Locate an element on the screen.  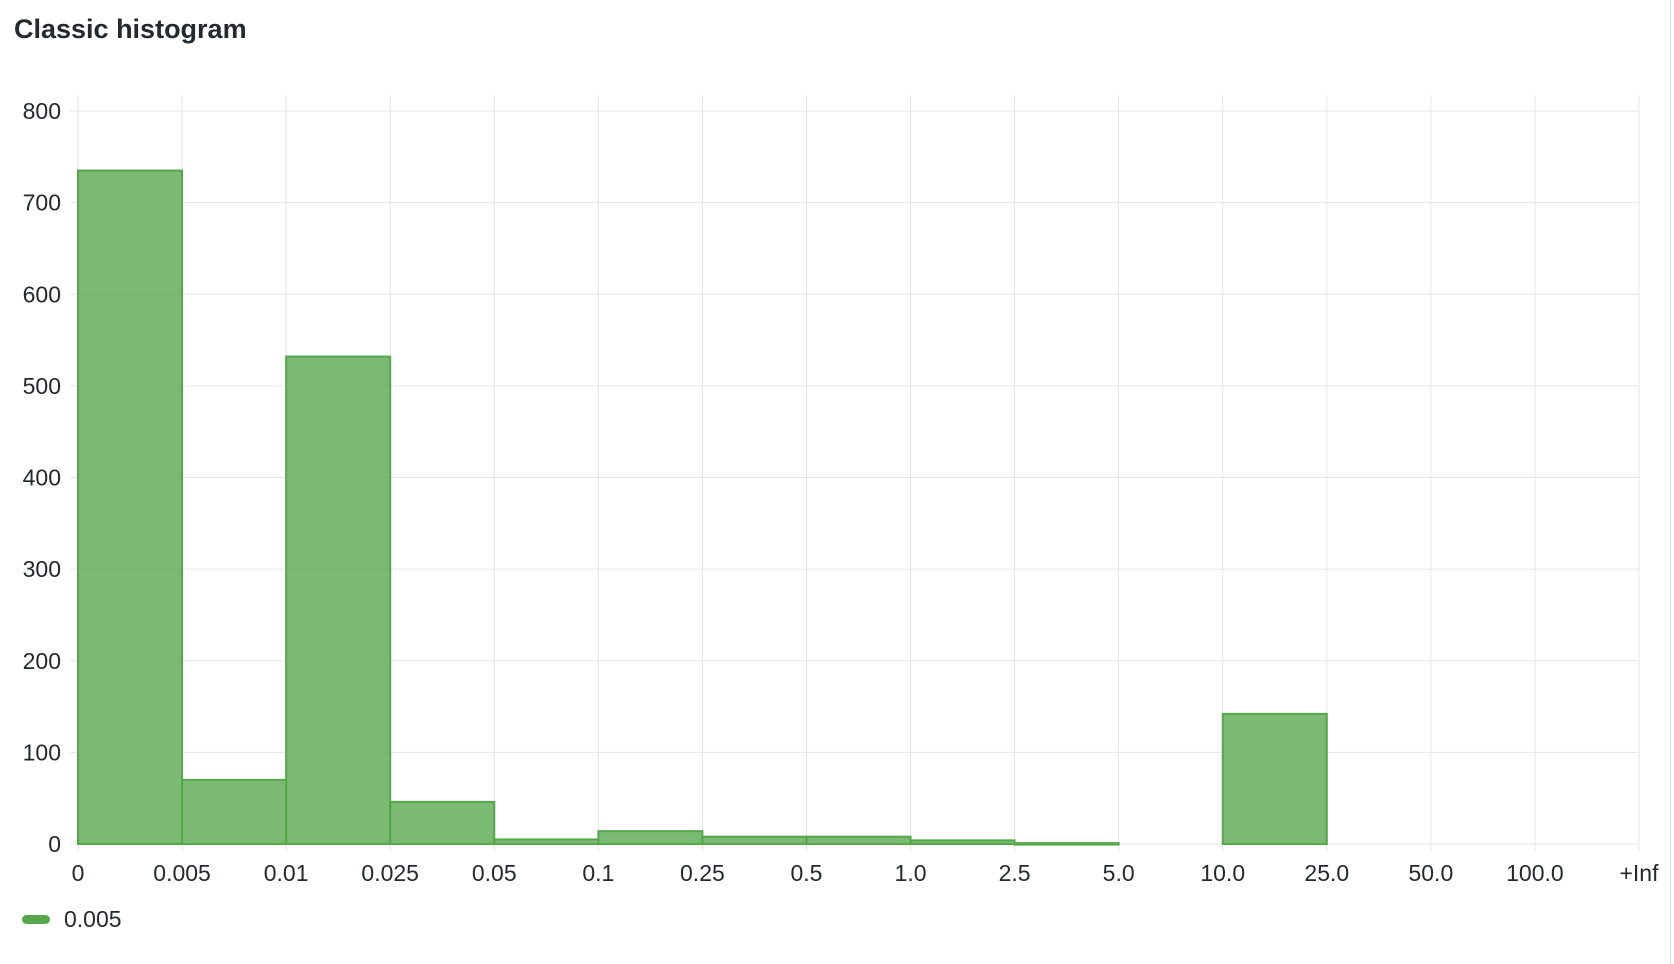
x-tick-label: 5.0 is located at coordinates (1119, 873).